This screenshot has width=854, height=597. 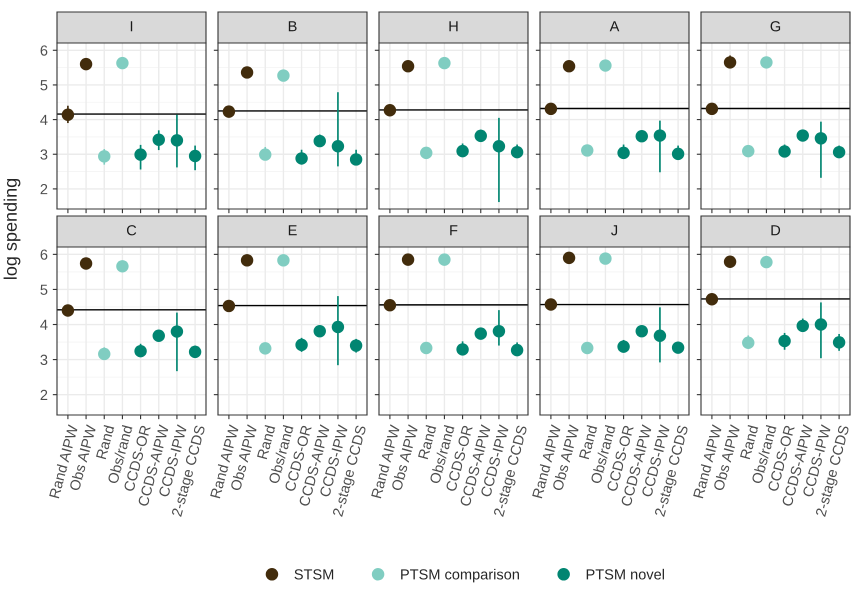 What do you see at coordinates (625, 574) in the screenshot?
I see `legend-label: PTSM novel` at bounding box center [625, 574].